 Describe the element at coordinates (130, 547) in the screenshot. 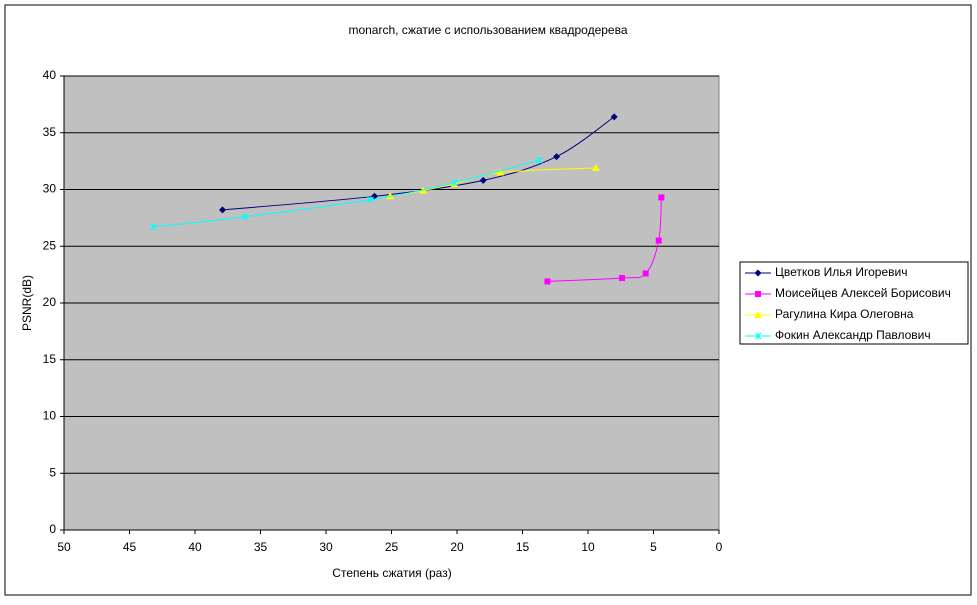

I see `x-tick-label: 45` at that location.